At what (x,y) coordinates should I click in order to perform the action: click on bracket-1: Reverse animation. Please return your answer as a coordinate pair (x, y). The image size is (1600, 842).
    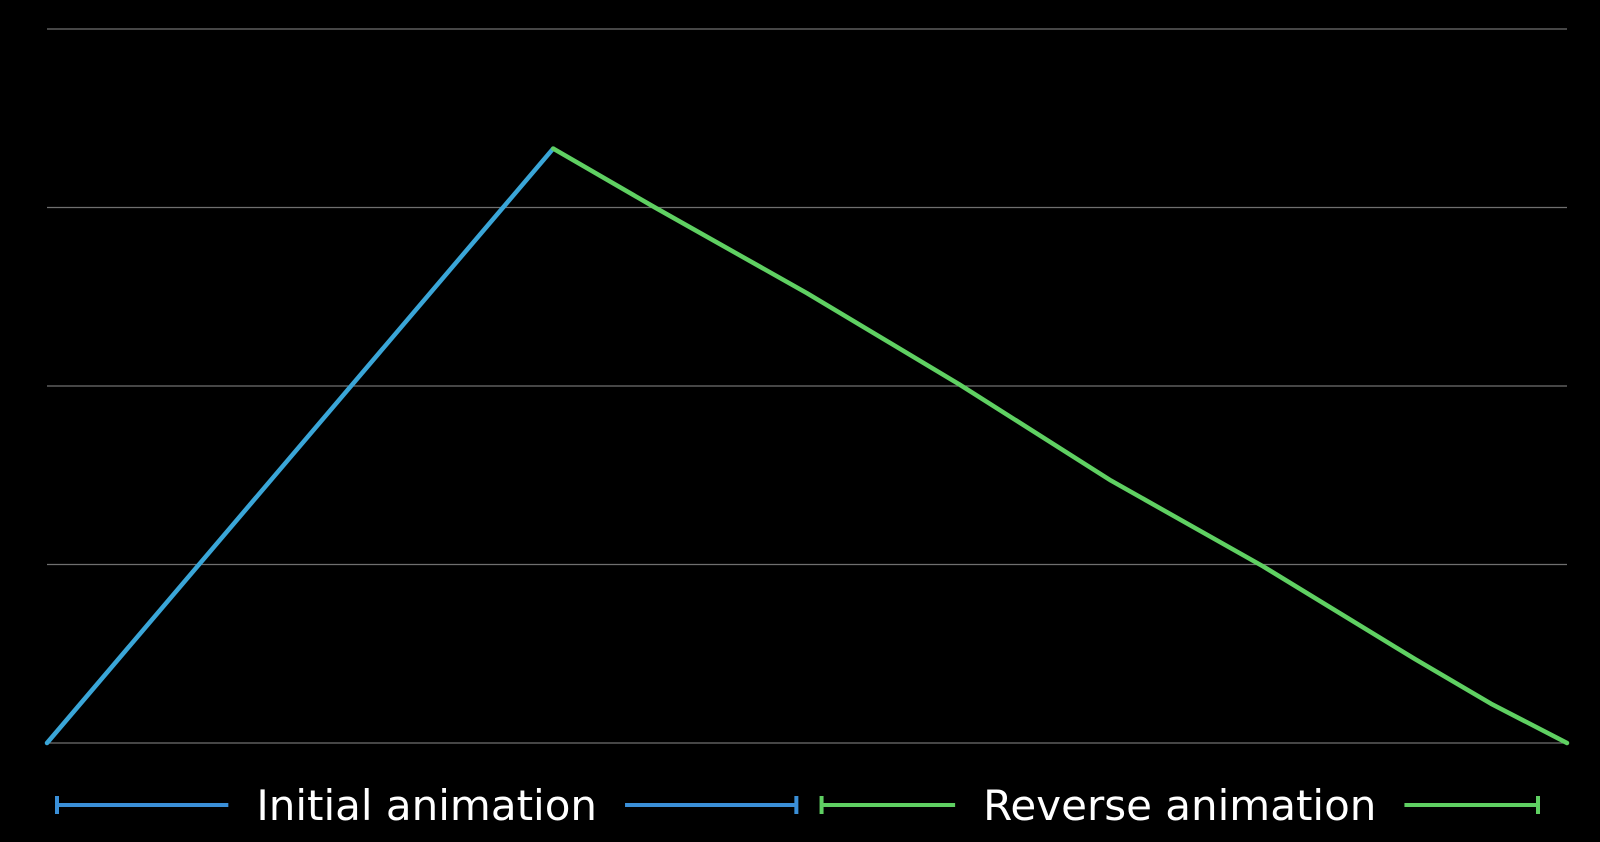
    Looking at the image, I should click on (1179, 805).